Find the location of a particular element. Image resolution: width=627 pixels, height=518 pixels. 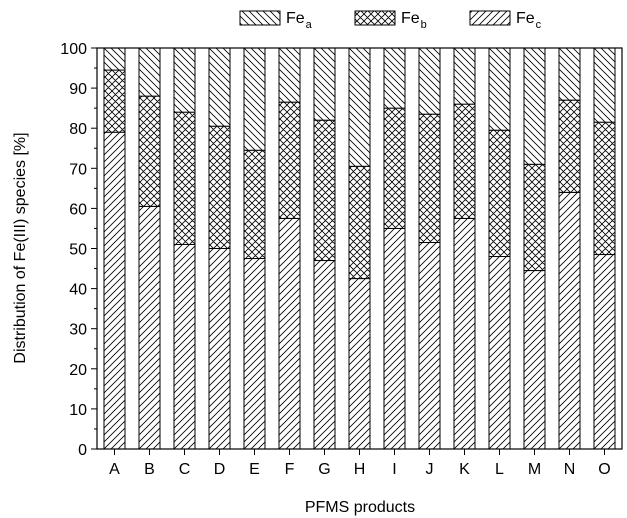

legend-label-fe-b: Feb is located at coordinates (414, 20).